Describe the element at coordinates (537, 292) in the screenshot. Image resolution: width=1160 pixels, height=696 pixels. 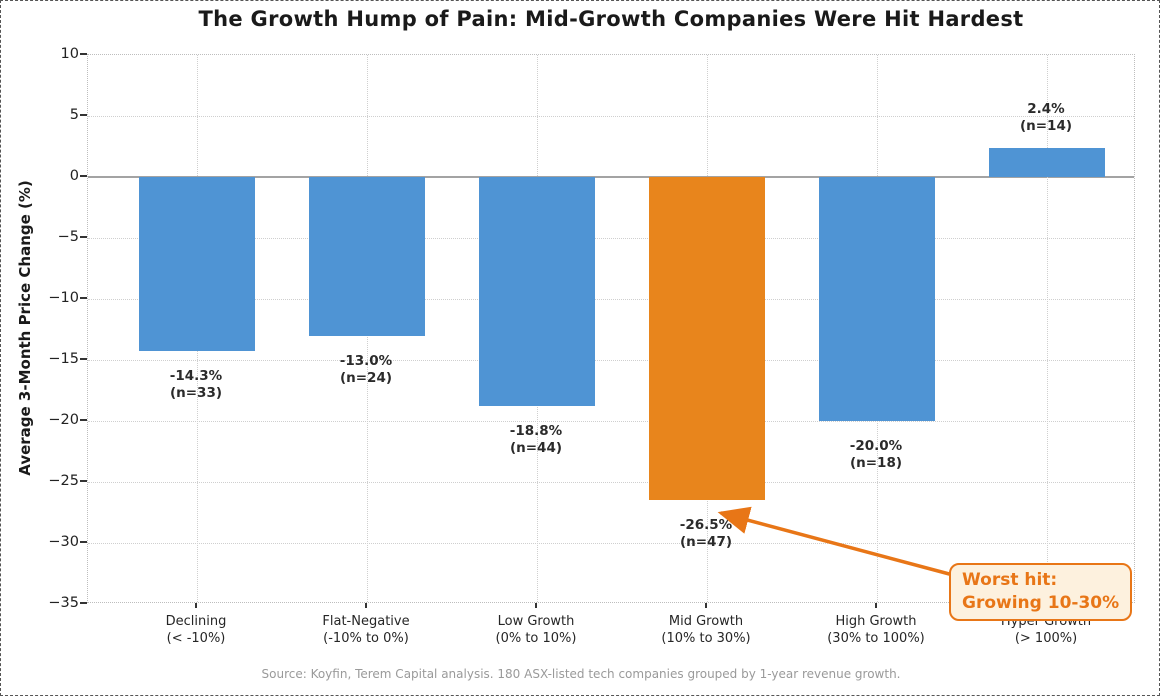
I see `bar-low-growth` at that location.